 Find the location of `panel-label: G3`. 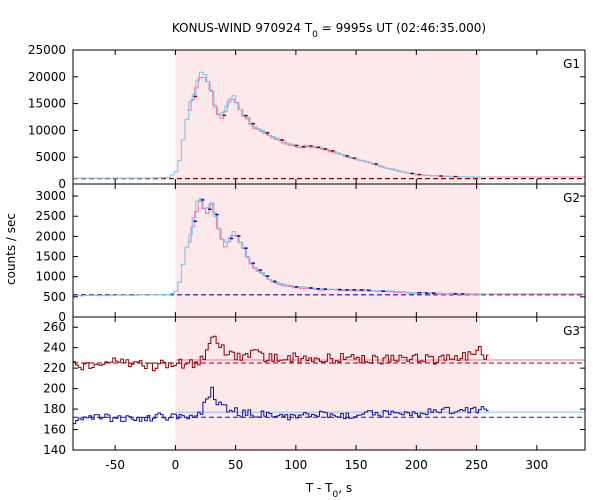

panel-label: G3 is located at coordinates (571, 331).